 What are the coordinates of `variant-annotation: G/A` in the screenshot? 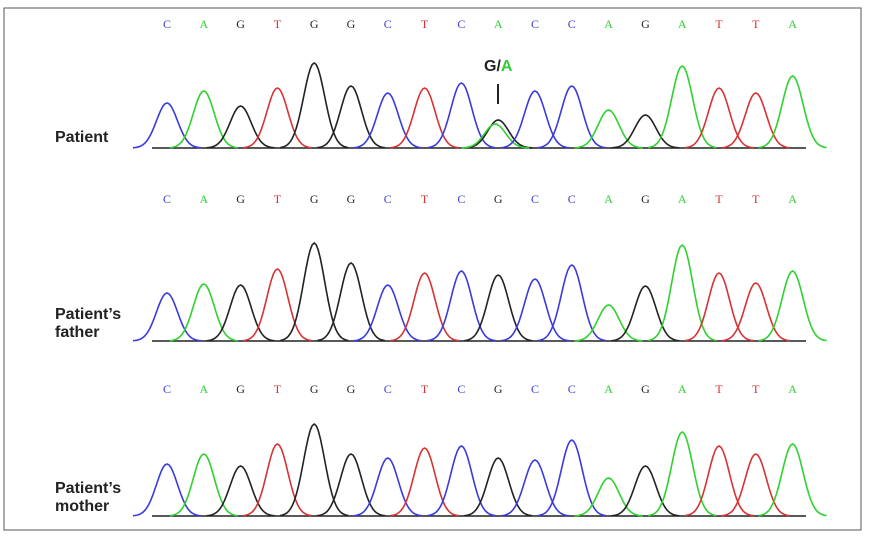 It's located at (498, 66).